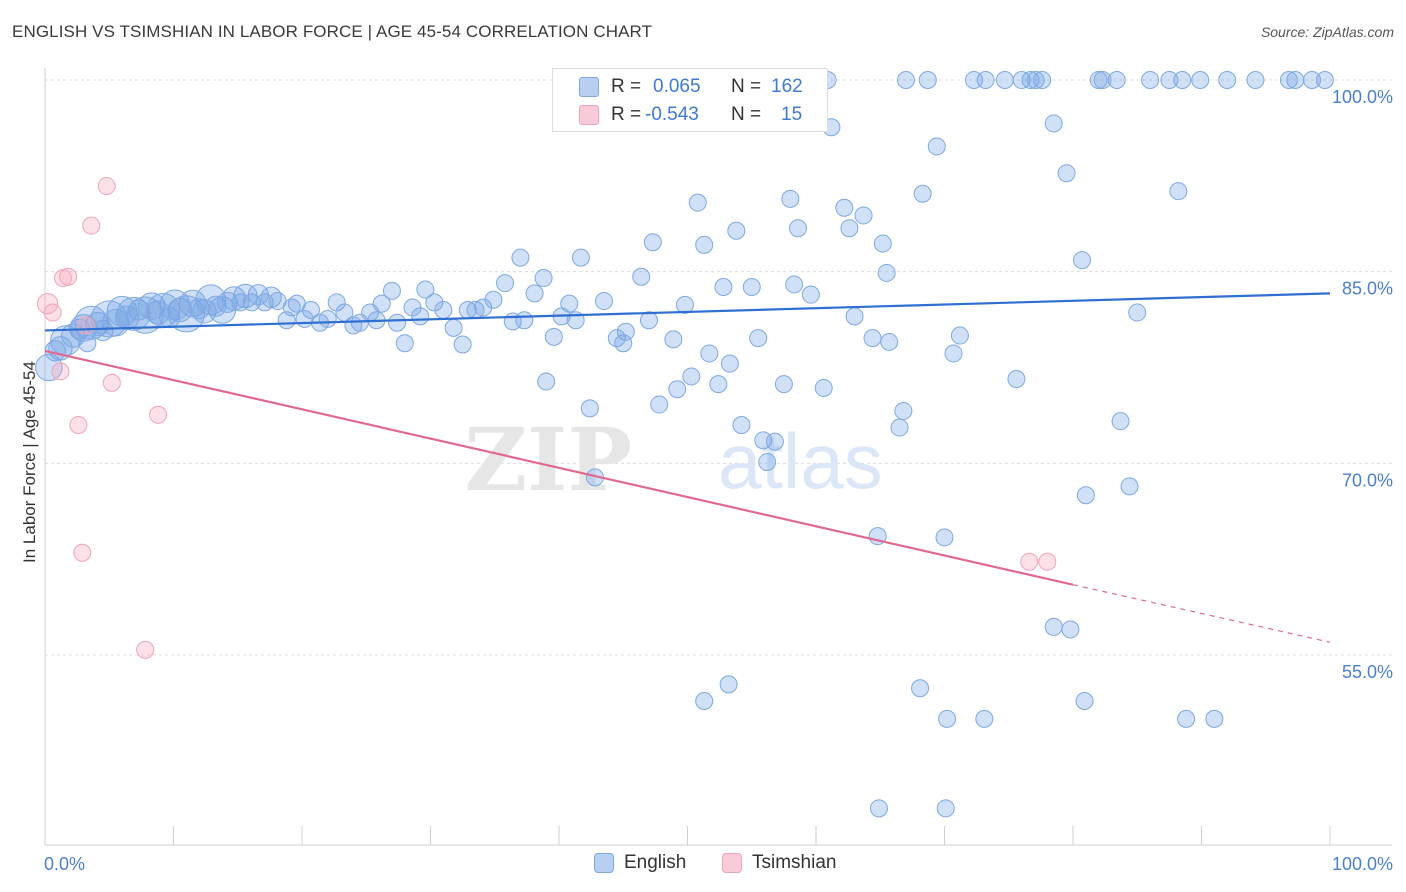  I want to click on y-tick-label: 100.0%, so click(1362, 97).